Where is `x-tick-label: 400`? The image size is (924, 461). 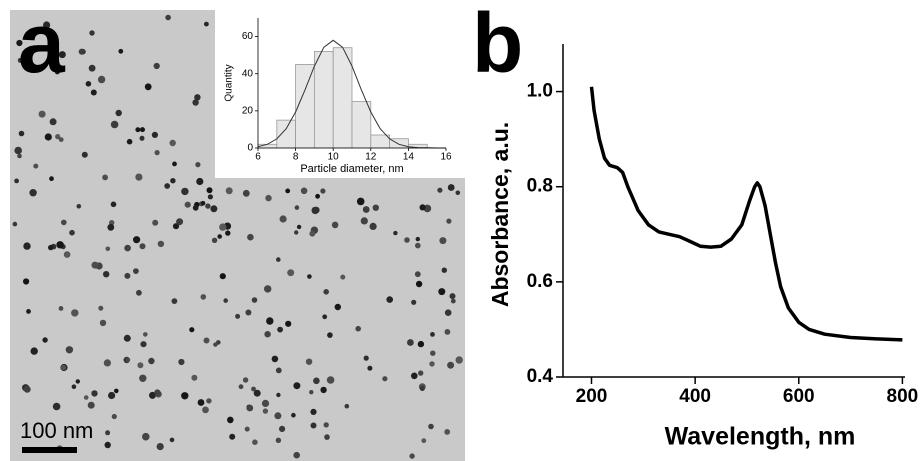
x-tick-label: 400 is located at coordinates (695, 396).